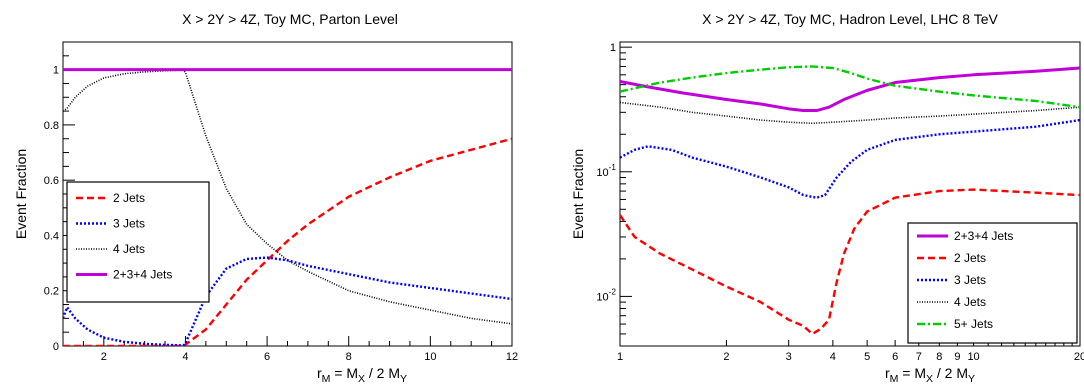 This screenshot has height=385, width=1084. Describe the element at coordinates (850, 87) in the screenshot. I see `series-line-5-jets` at that location.